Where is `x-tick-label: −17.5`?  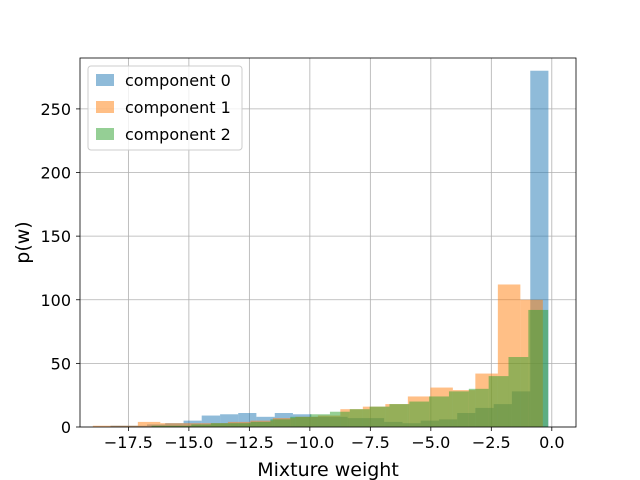 x-tick-label: −17.5 is located at coordinates (128, 442).